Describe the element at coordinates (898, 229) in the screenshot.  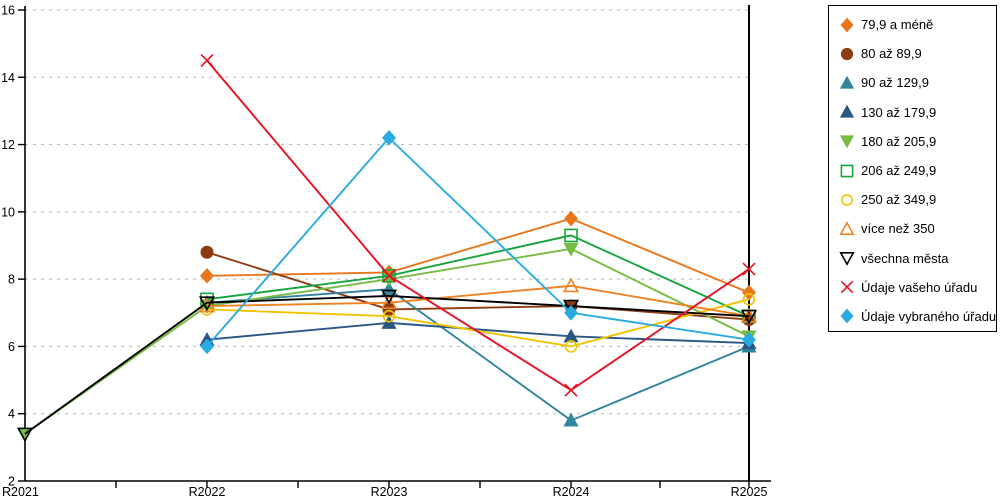
I see `legend-label: více než 350` at that location.